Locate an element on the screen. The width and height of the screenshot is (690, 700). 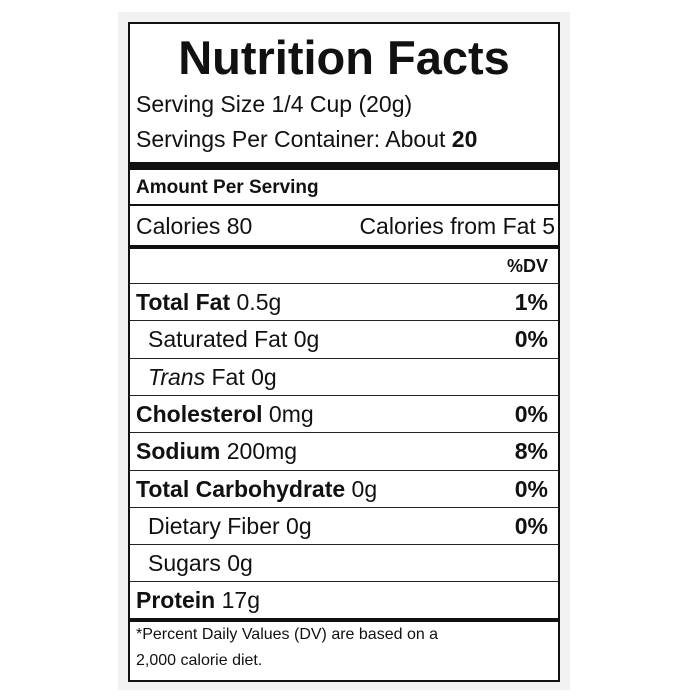
servings: Servings Per Container: About 20 is located at coordinates (306, 139).